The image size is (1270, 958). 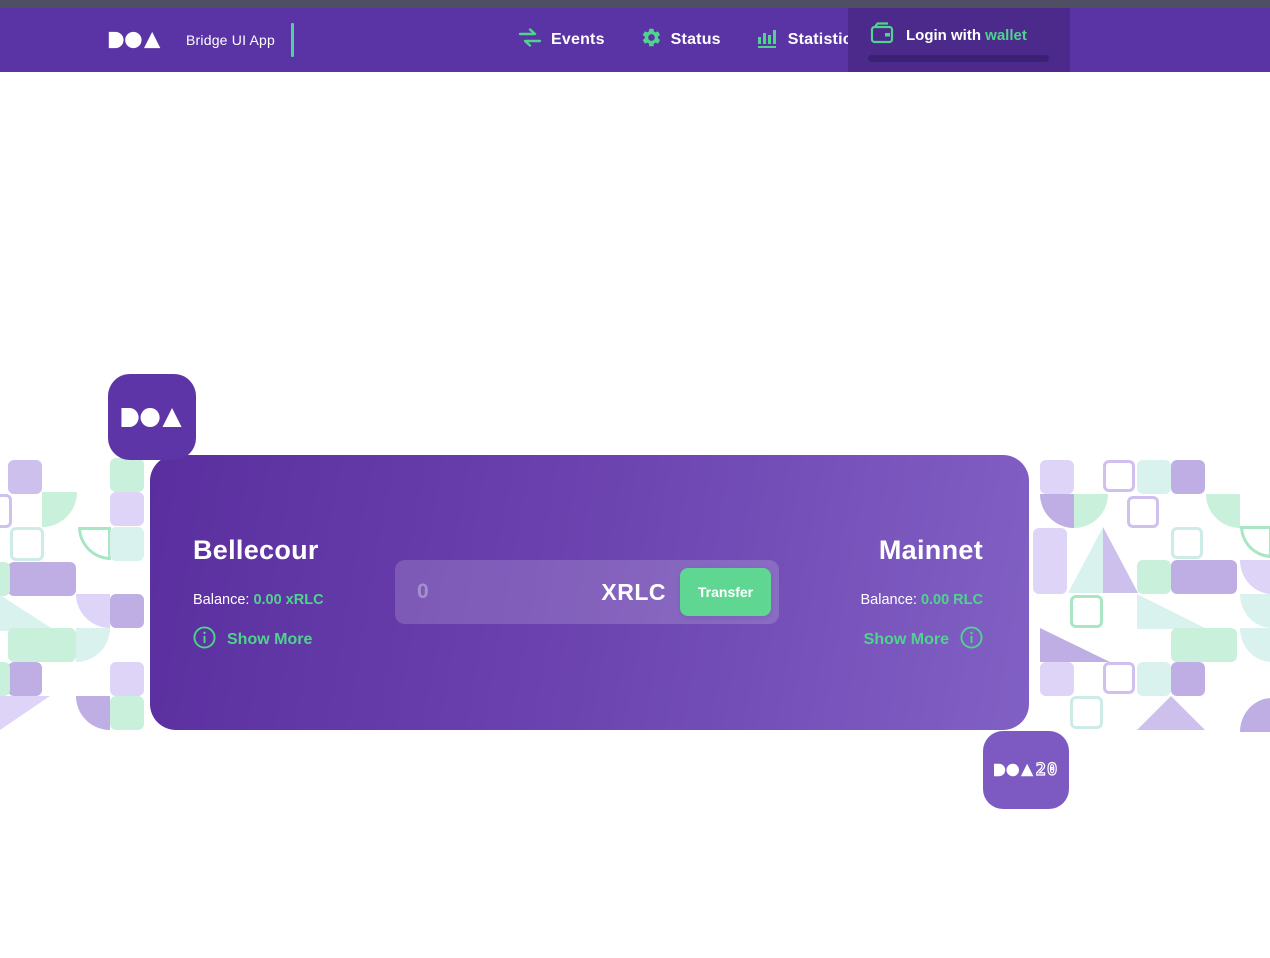 I want to click on poa-badge, so click(x=152, y=417).